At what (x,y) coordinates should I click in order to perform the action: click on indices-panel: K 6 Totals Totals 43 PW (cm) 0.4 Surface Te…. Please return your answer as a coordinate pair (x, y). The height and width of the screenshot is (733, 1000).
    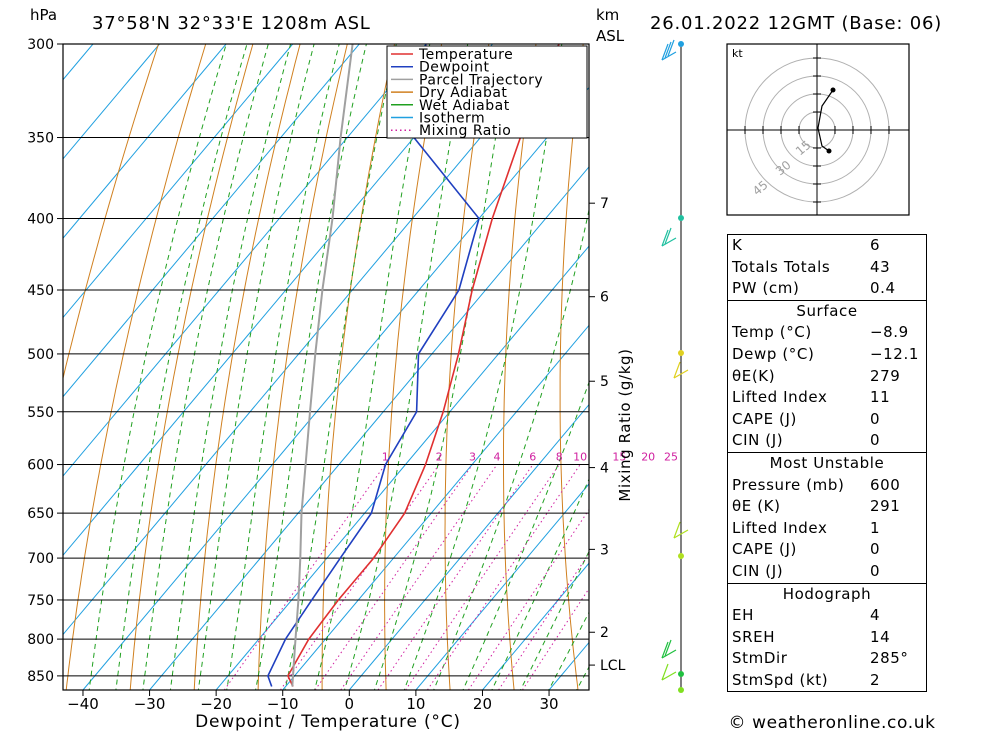
    Looking at the image, I should click on (827, 463).